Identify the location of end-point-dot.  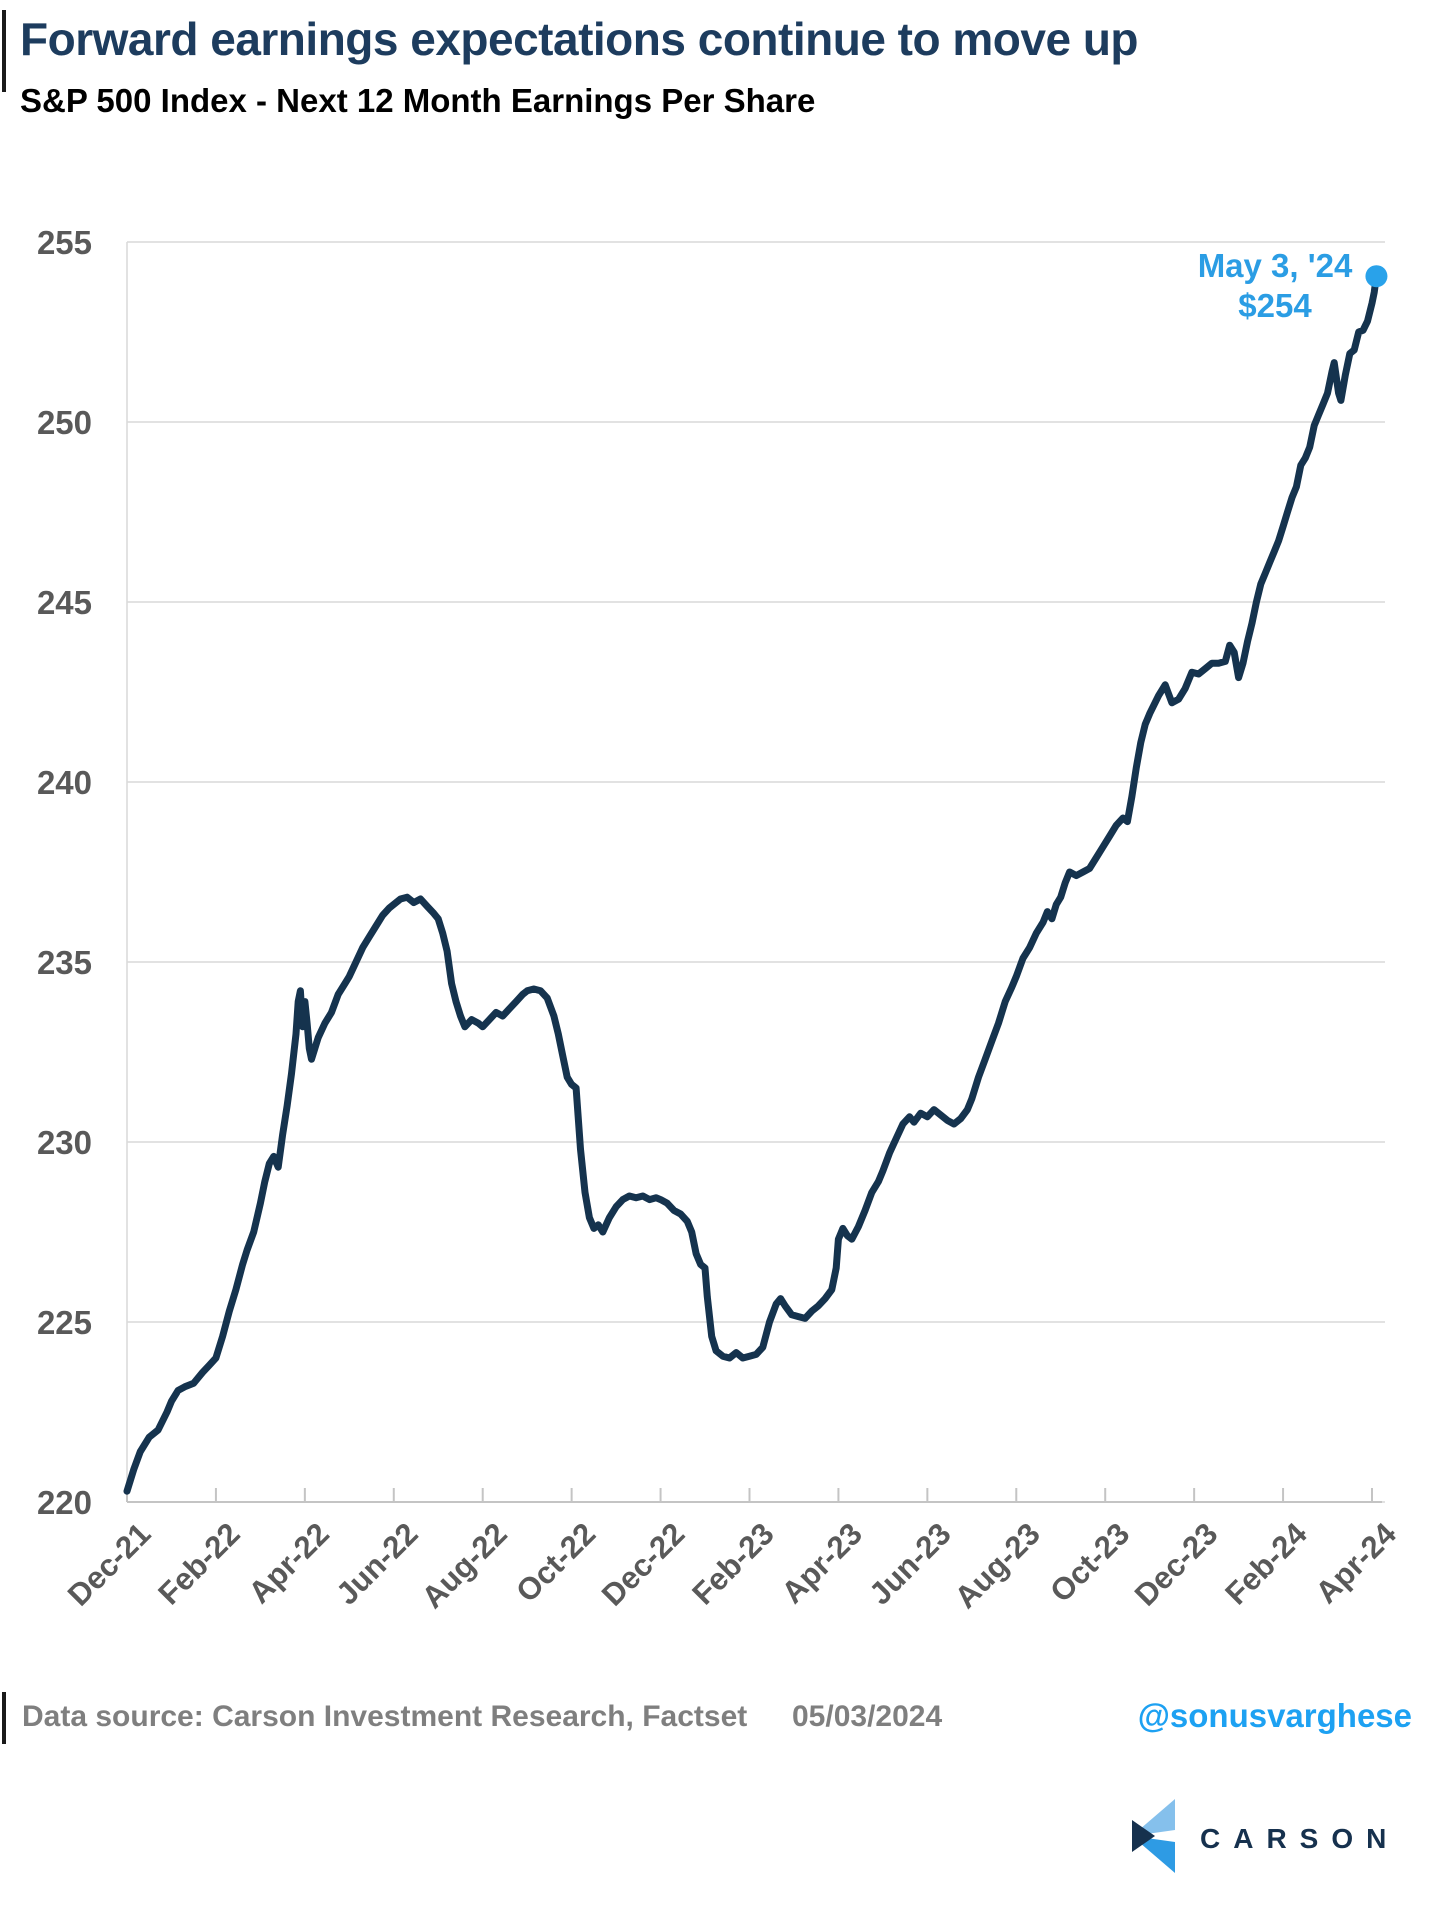
(1376, 276).